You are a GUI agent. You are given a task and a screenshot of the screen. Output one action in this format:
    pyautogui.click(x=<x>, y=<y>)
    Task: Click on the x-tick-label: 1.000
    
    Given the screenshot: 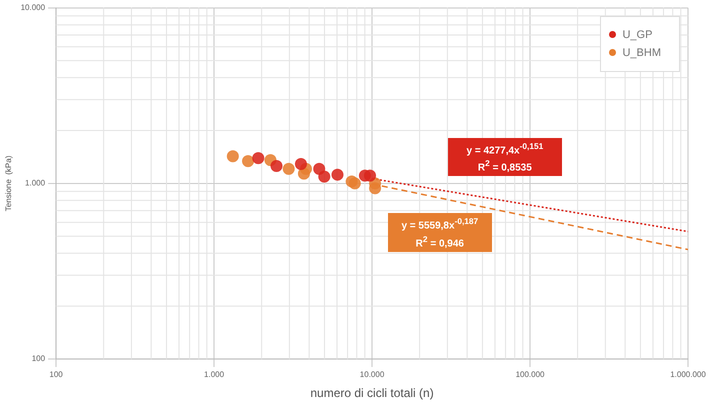 What is the action you would take?
    pyautogui.click(x=214, y=375)
    